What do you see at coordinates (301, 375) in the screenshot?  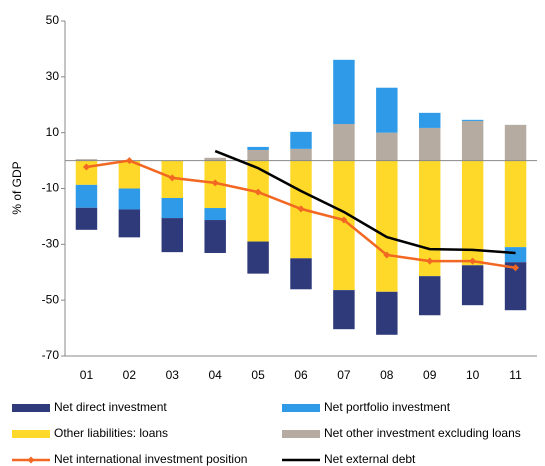 I see `x-tick-label: 06` at bounding box center [301, 375].